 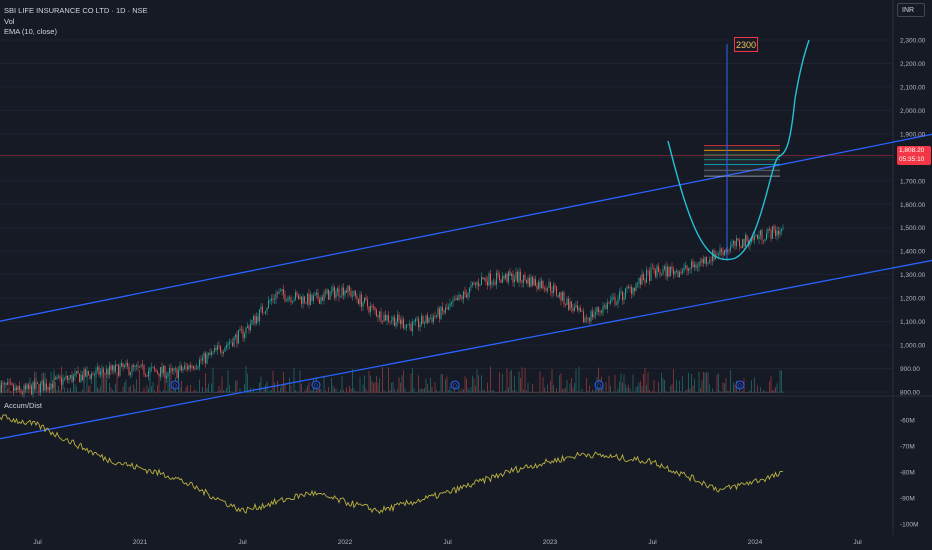 What do you see at coordinates (76, 10) in the screenshot?
I see `symbol-title: SBI LIFE INSURANCE CO LTD · 1D · NSE` at bounding box center [76, 10].